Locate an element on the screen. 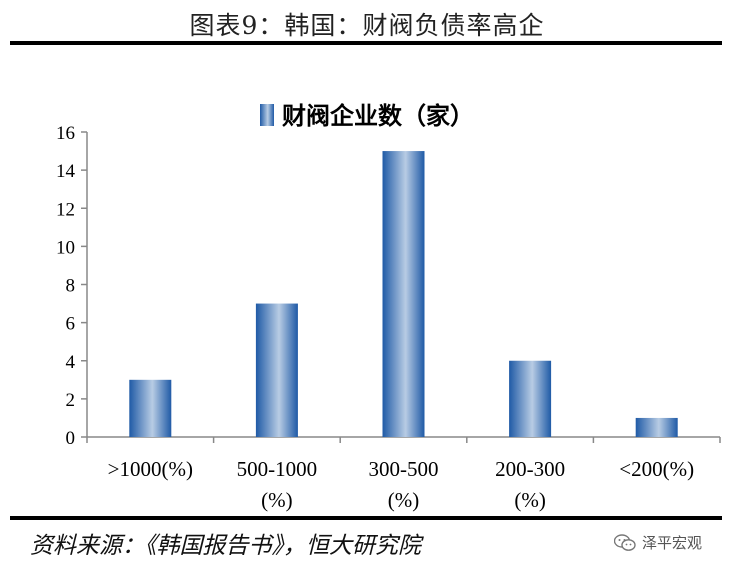 The width and height of the screenshot is (734, 574). wechat-icon is located at coordinates (625, 542).